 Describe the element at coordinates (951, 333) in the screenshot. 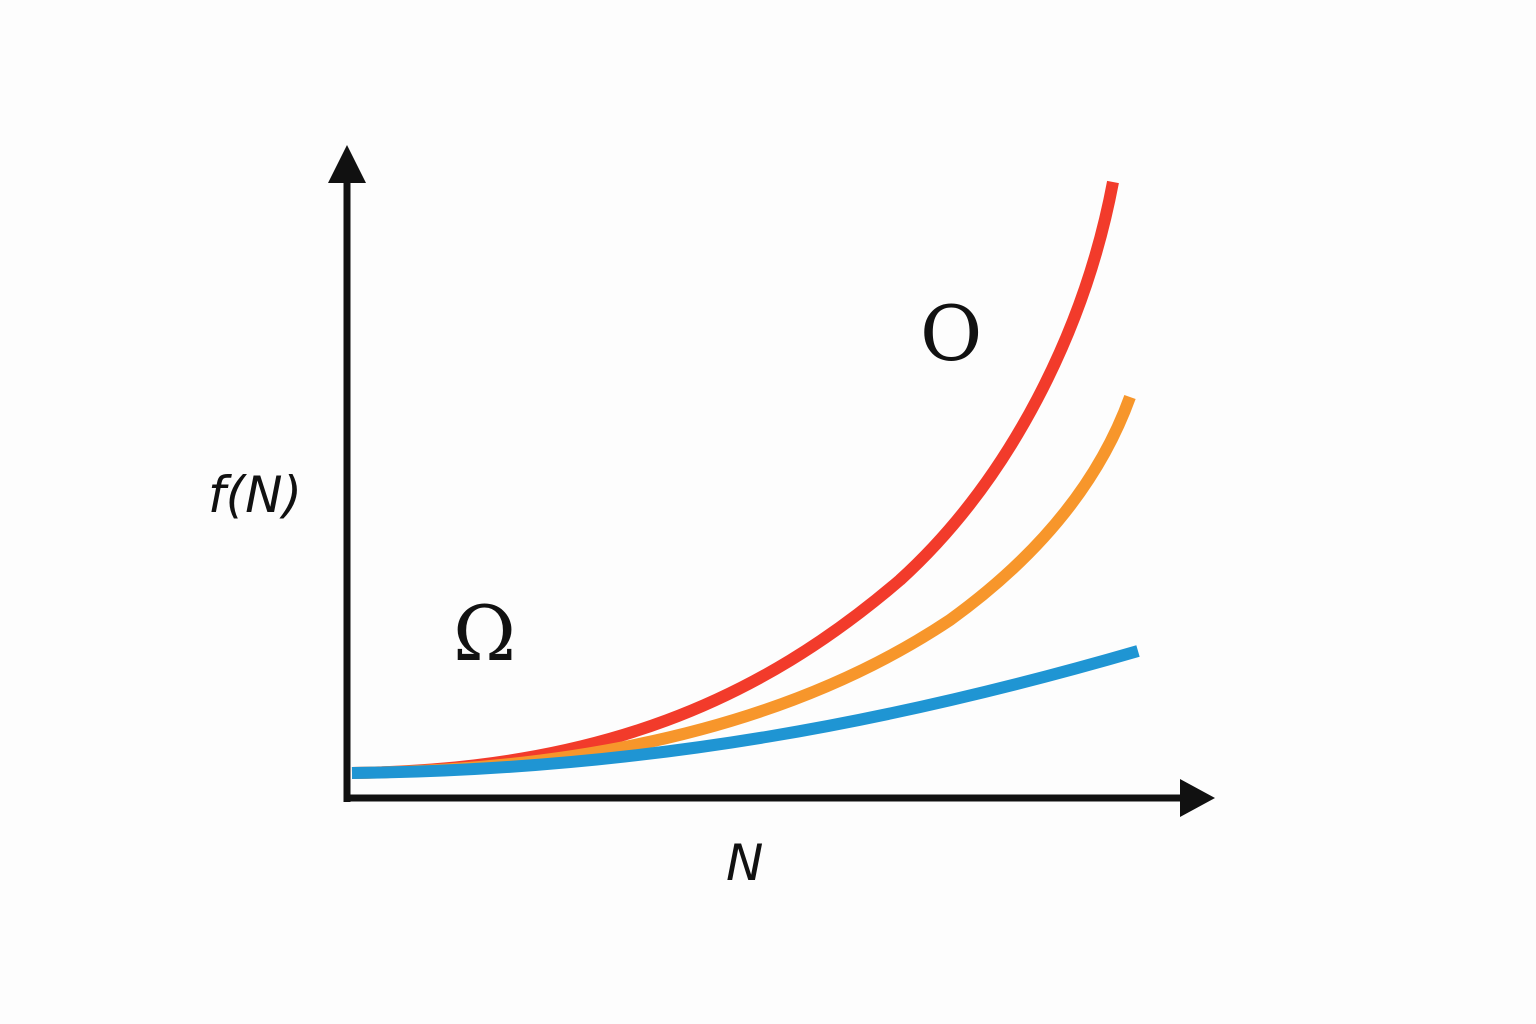

I see `upper-bound-label: O` at that location.